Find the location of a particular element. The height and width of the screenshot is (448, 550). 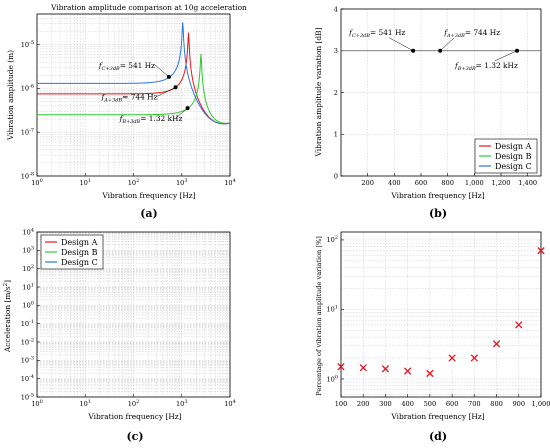

chart-c-frame is located at coordinates (133, 314).